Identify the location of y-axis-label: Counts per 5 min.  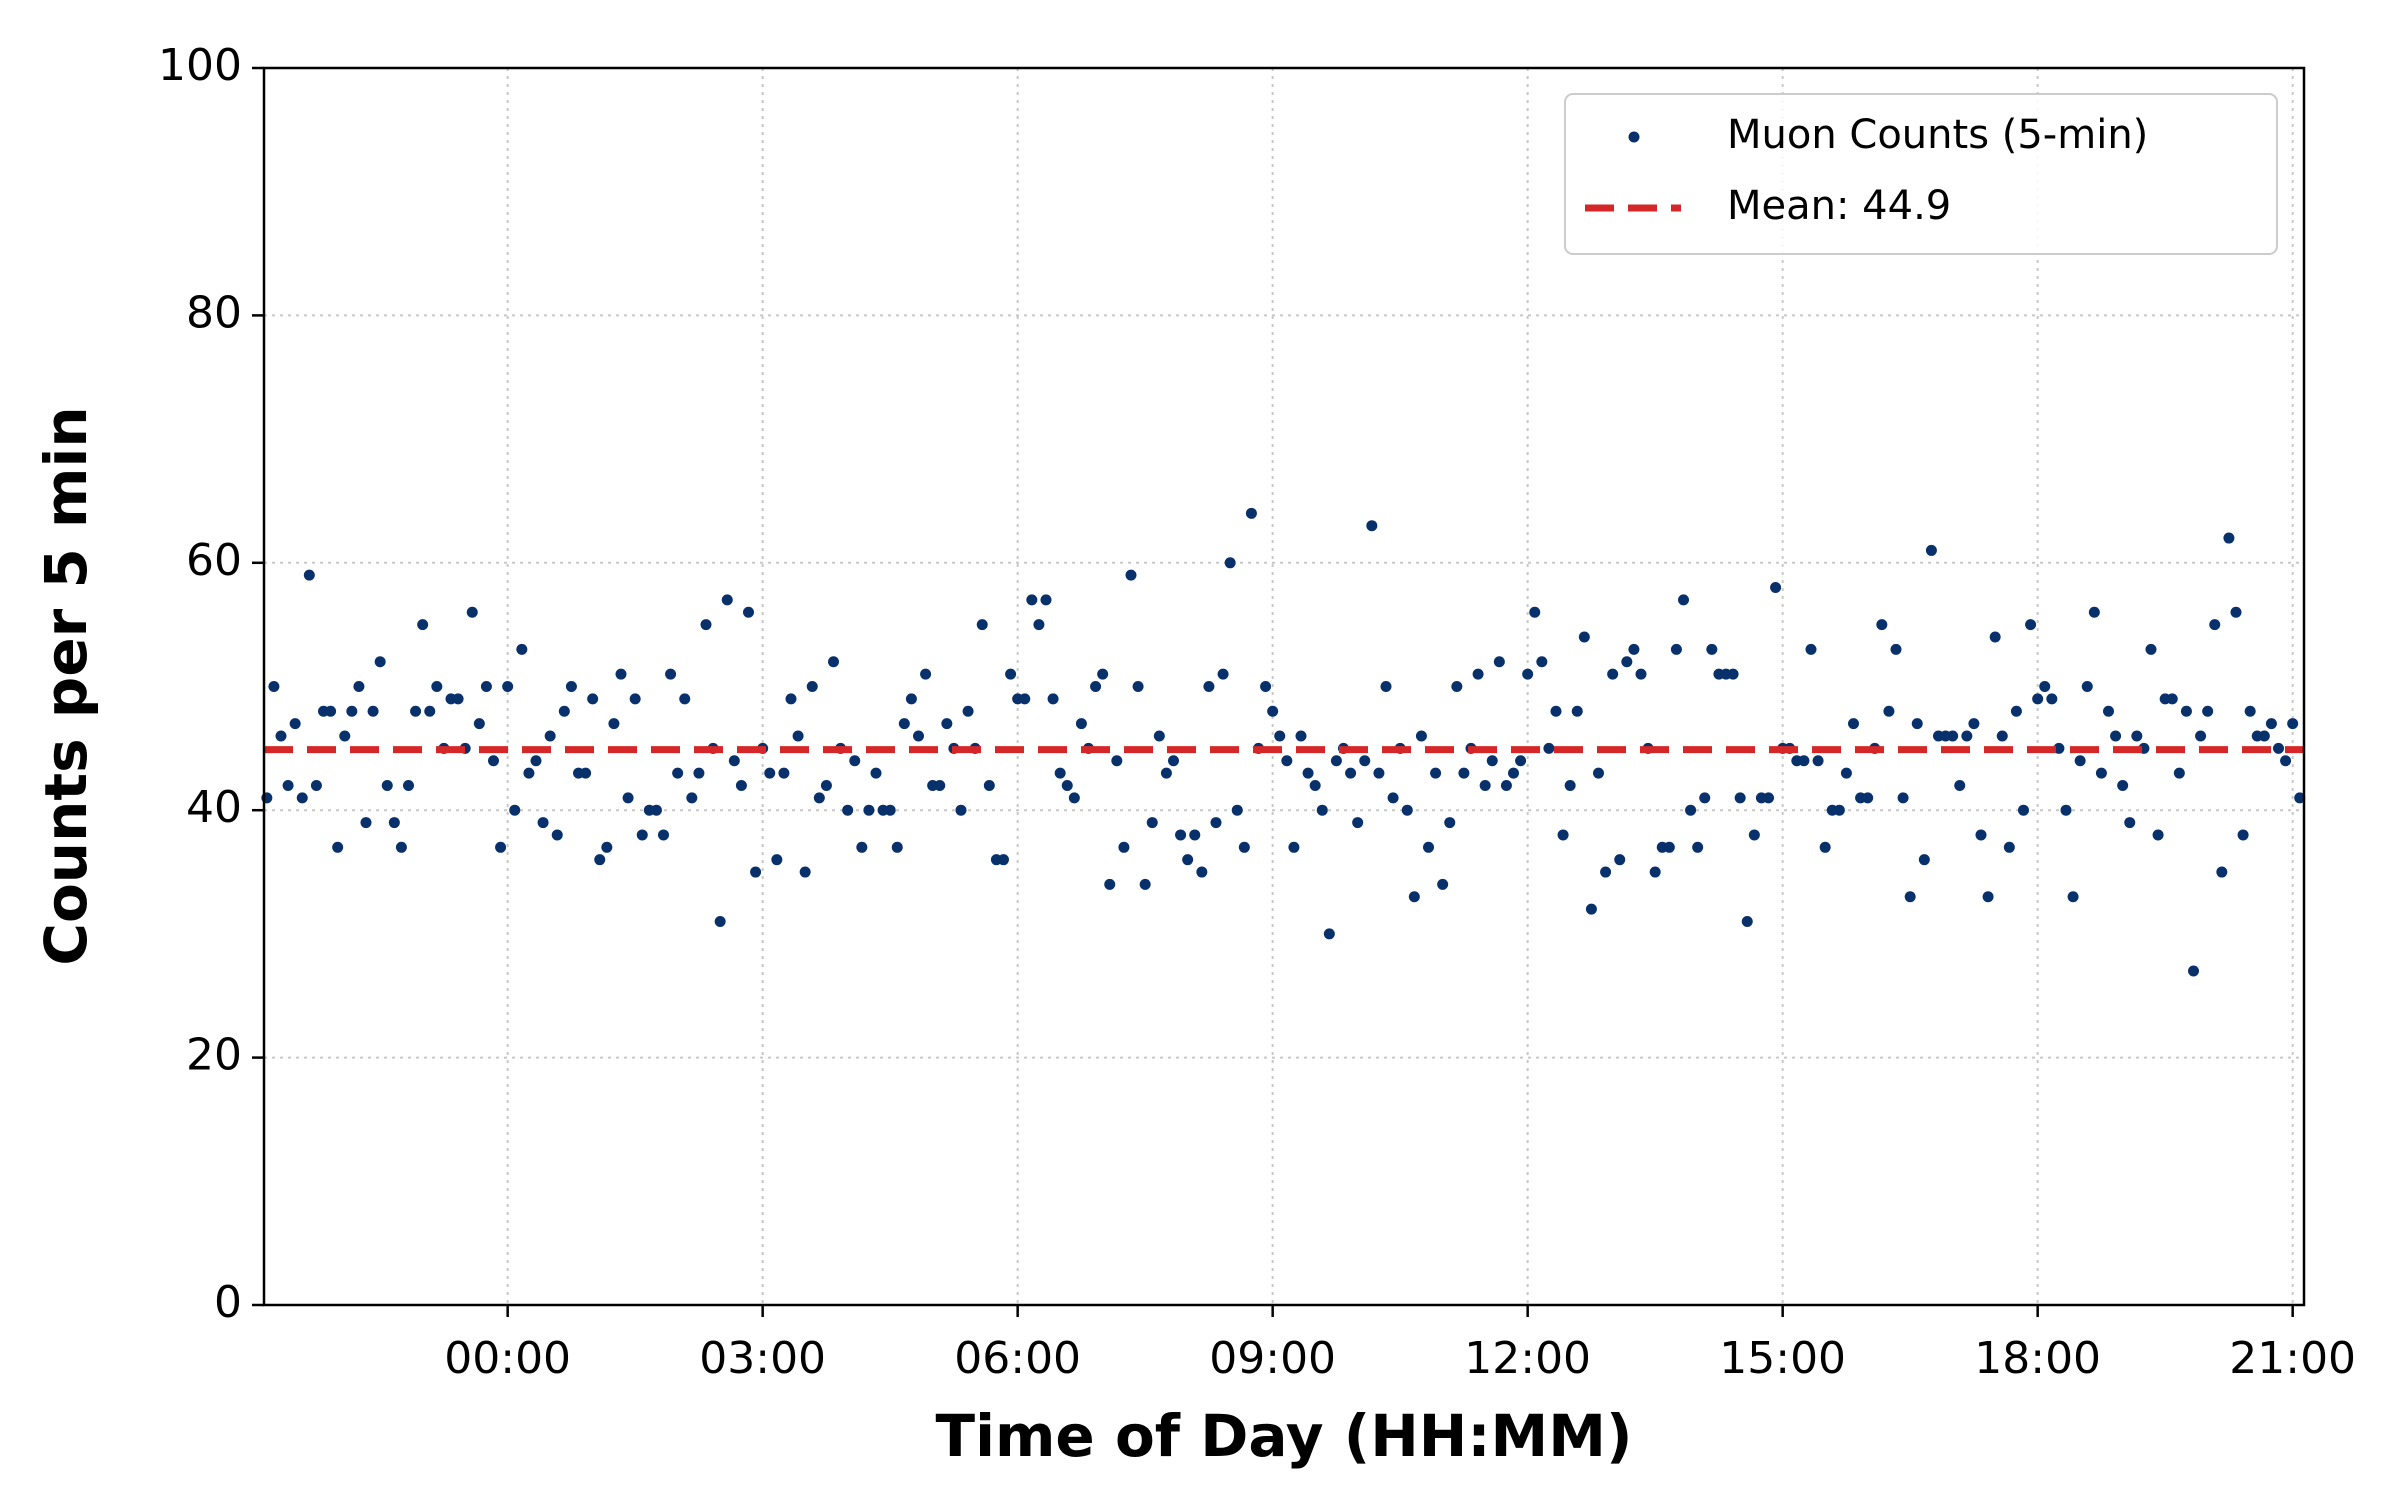
(66, 685).